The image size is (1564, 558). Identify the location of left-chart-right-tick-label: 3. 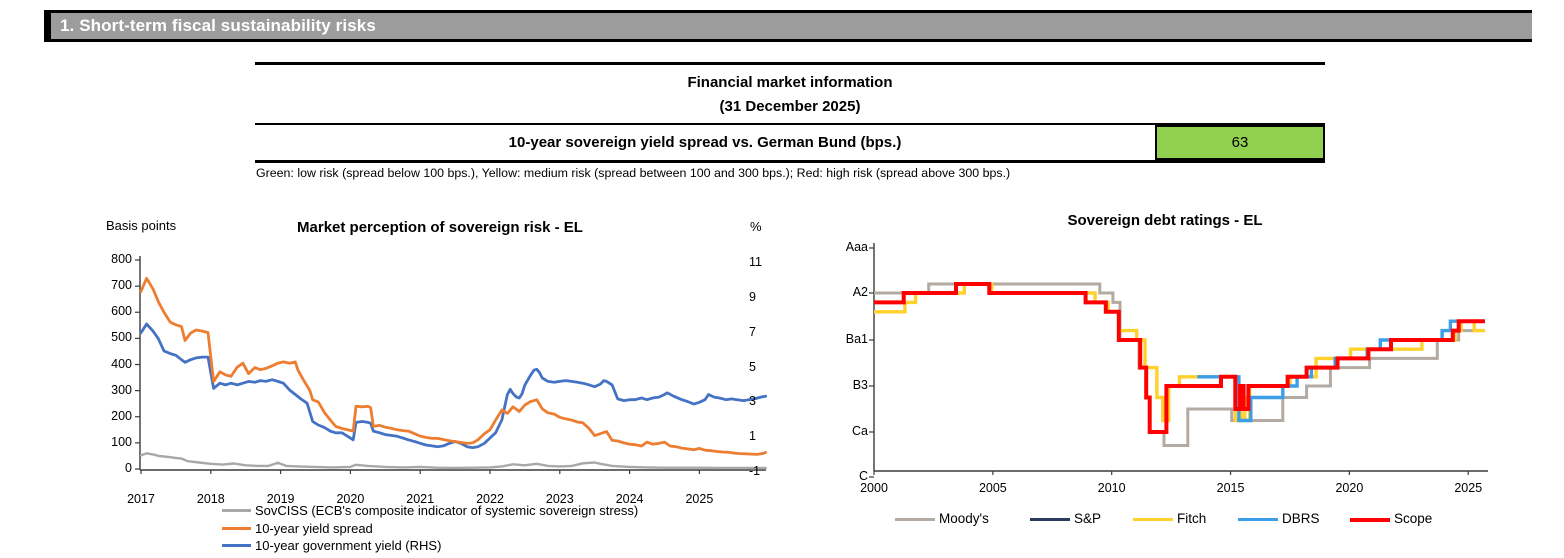
(752, 401).